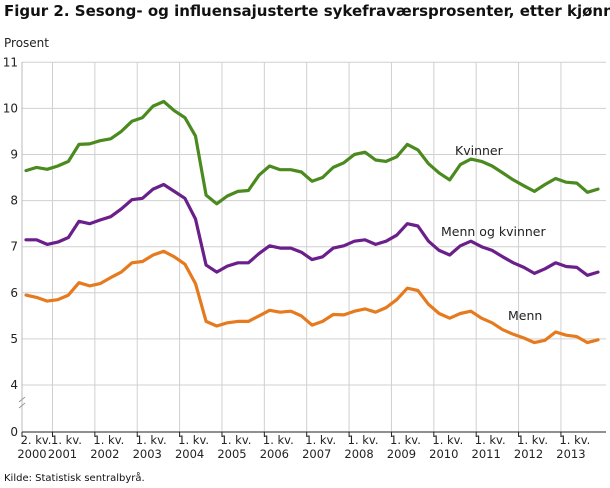  I want to click on y-axis-label: Prosent, so click(26, 43).